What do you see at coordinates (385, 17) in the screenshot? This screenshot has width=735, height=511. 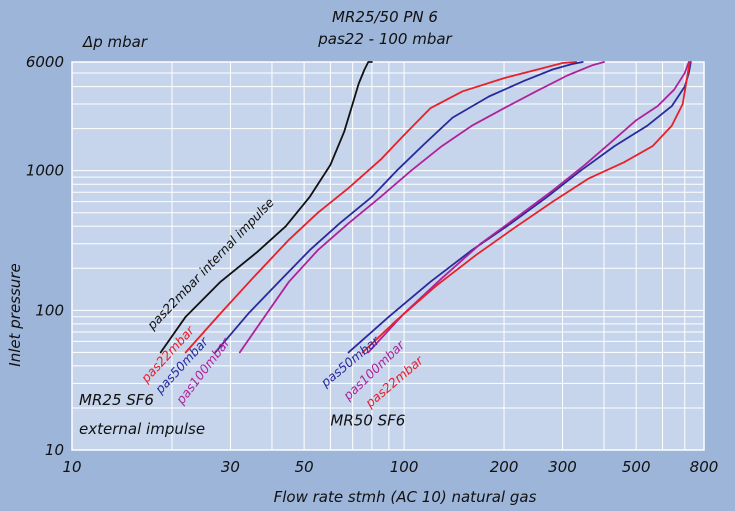 I see `chart-title: MR25/50 PN 6` at bounding box center [385, 17].